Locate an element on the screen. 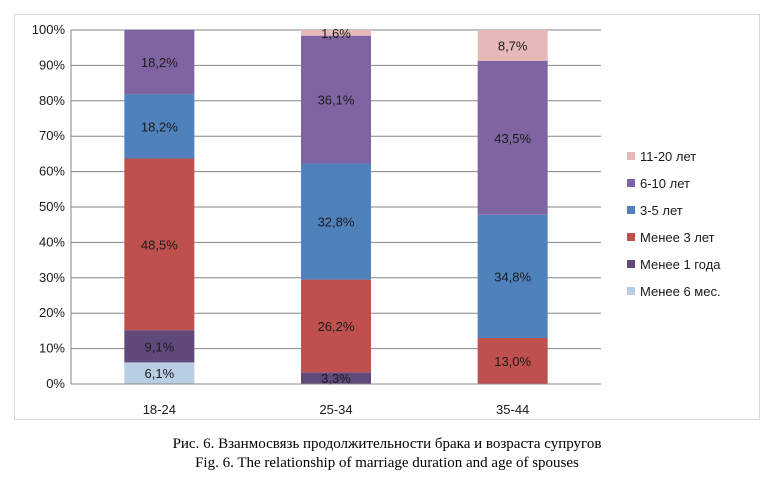 Image resolution: width=774 pixels, height=490 pixels. legend-label: Менее 3 лет is located at coordinates (677, 237).